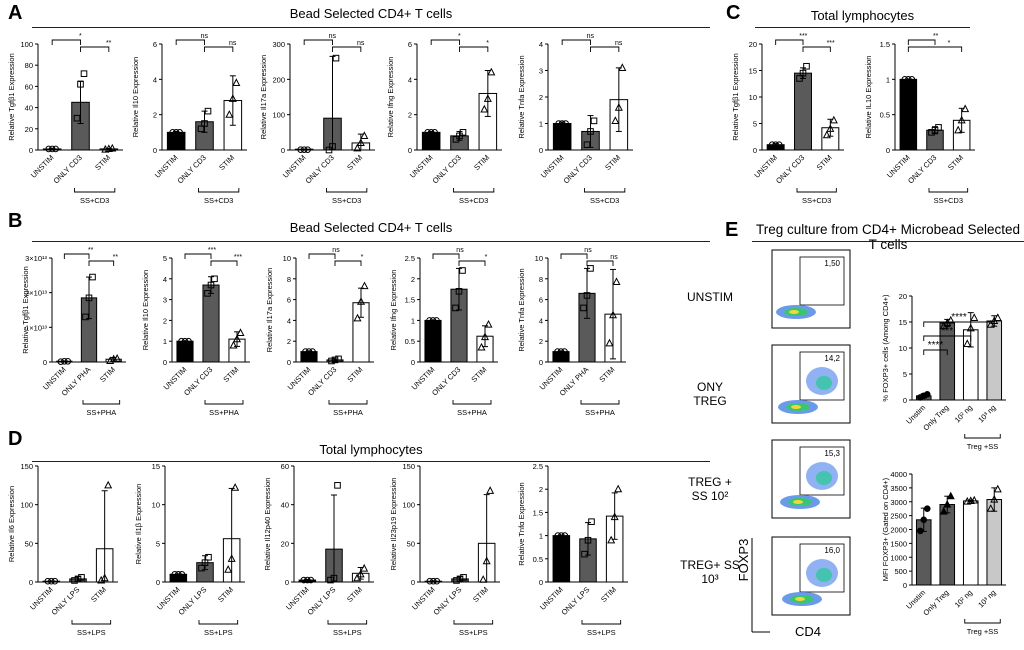 This screenshot has height=650, width=1024. What do you see at coordinates (481, 162) in the screenshot?
I see `a4-xtick-label-2: STIM` at bounding box center [481, 162].